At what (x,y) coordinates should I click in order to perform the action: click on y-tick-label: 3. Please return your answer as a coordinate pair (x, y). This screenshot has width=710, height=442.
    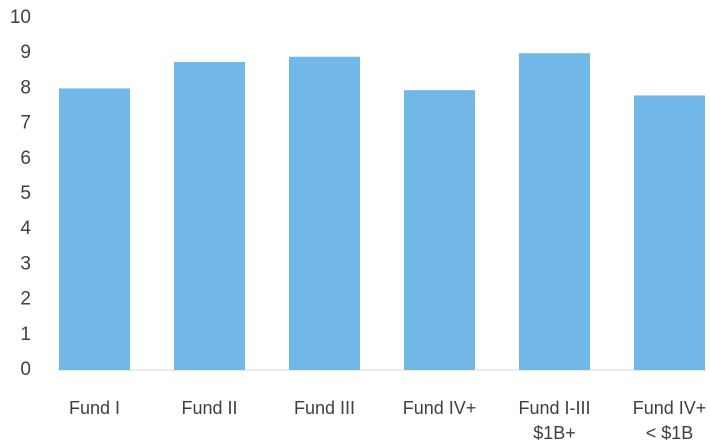
    Looking at the image, I should click on (25, 263).